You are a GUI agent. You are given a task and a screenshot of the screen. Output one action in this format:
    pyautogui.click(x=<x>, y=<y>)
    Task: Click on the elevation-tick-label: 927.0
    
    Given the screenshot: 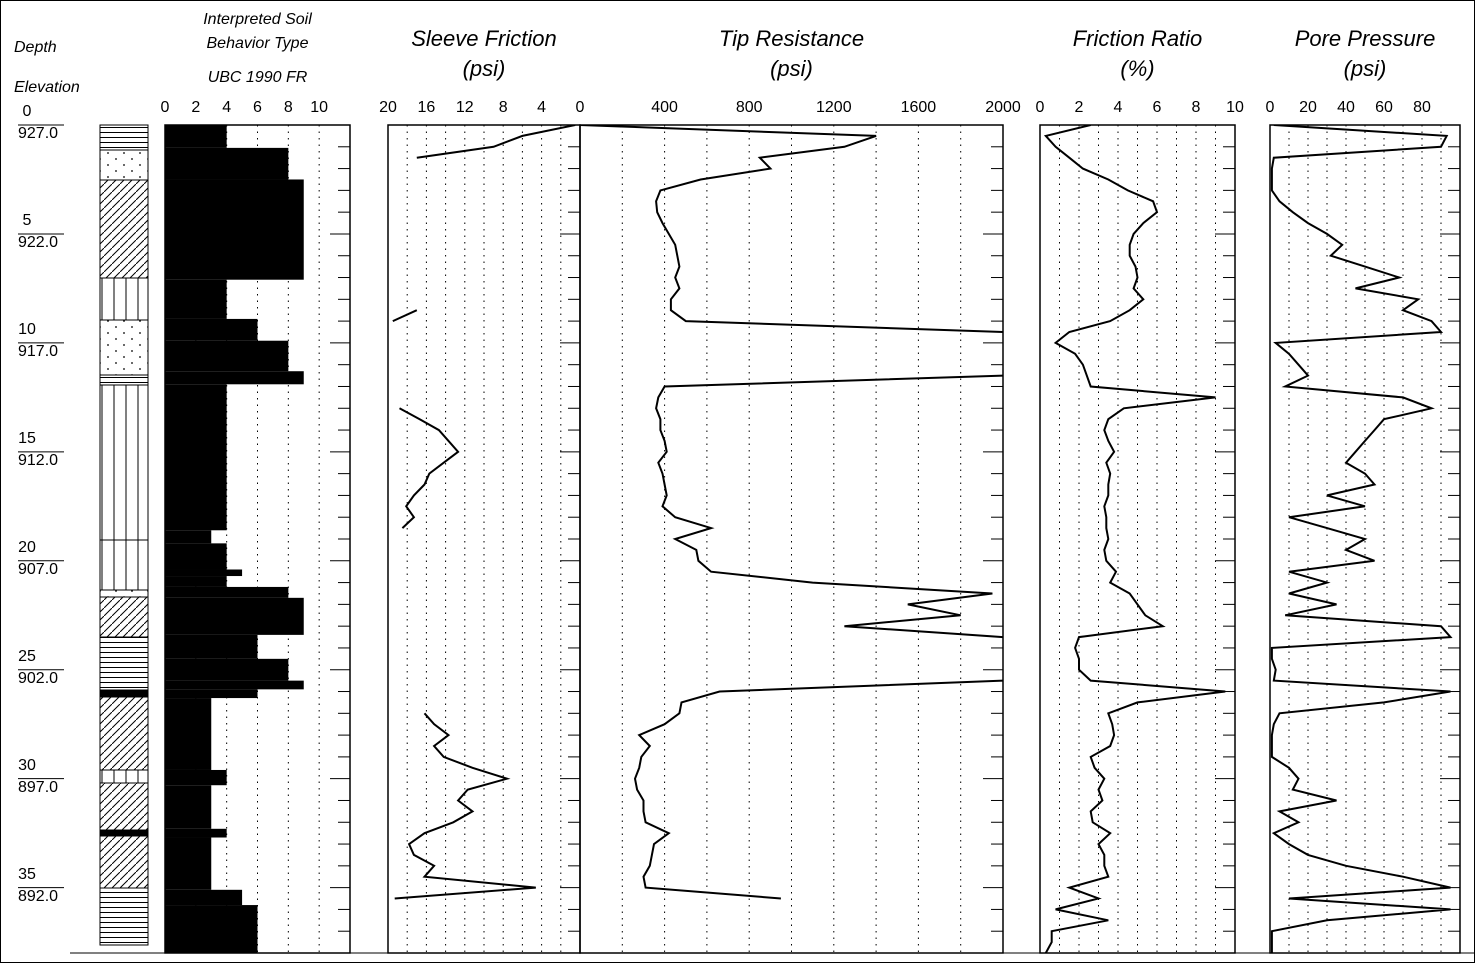 What is the action you would take?
    pyautogui.click(x=38, y=133)
    